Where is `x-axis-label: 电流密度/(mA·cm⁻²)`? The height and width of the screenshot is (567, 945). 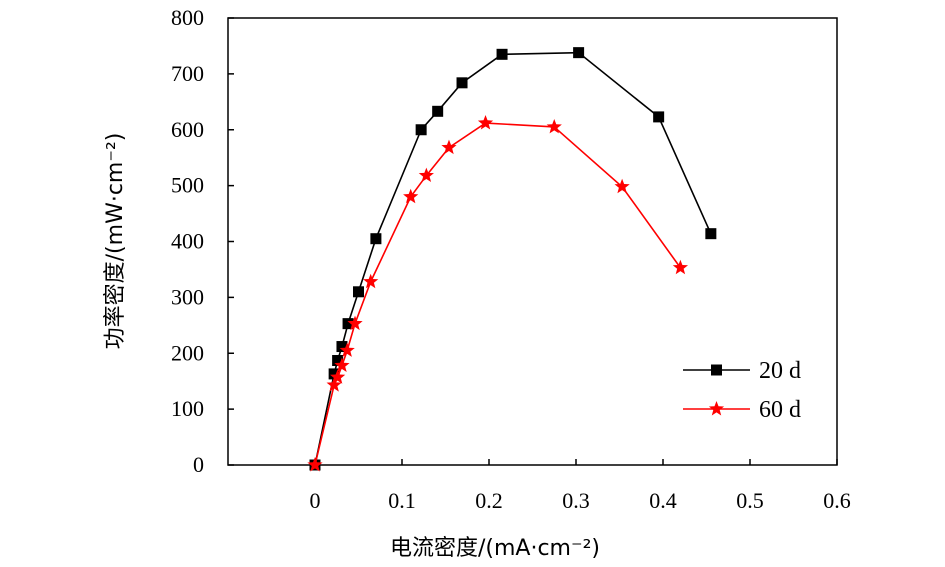
x-axis-label: 电流密度/(mA·cm⁻²) is located at coordinates (495, 548).